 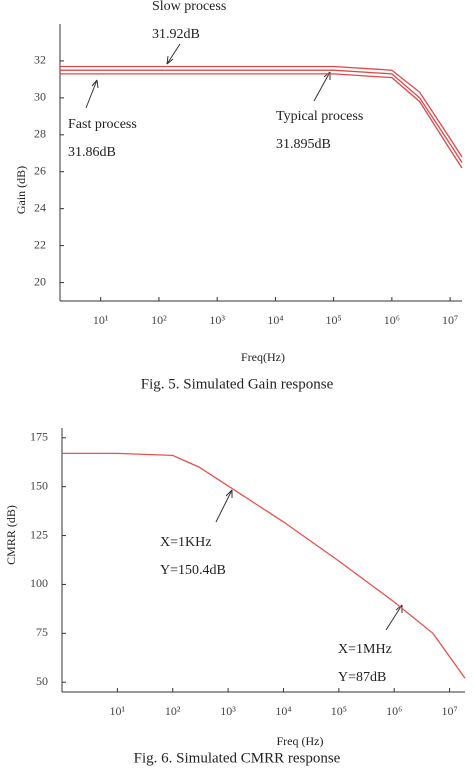 What do you see at coordinates (237, 384) in the screenshot?
I see `caption: Fig. 5. Simulated Gain response` at bounding box center [237, 384].